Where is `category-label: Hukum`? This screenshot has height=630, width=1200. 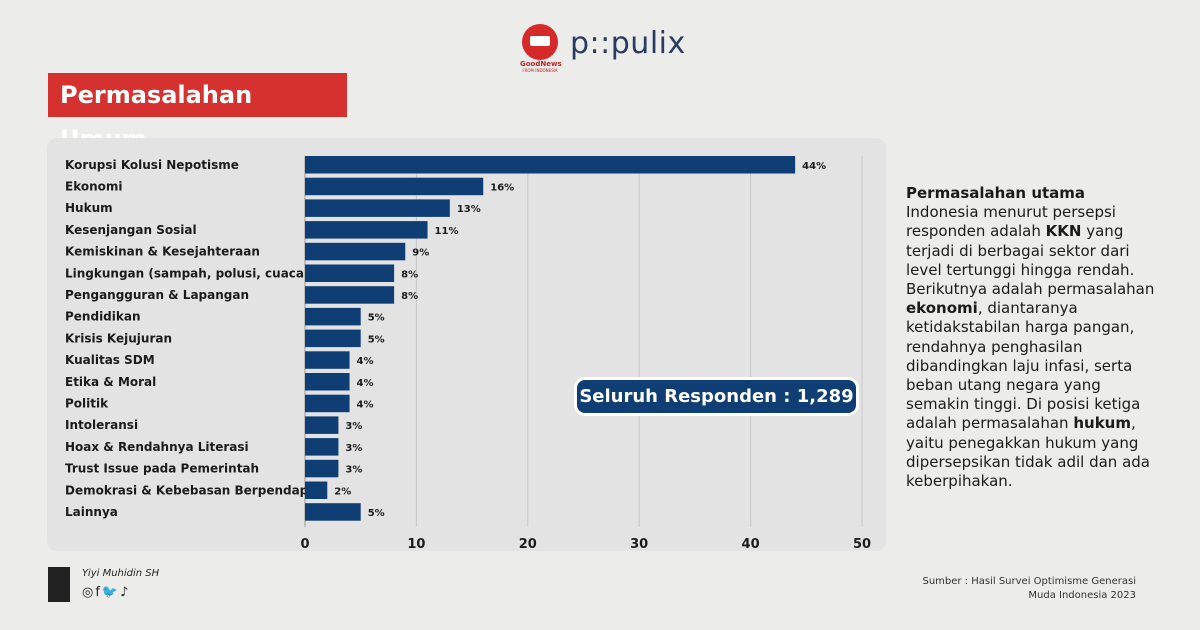
category-label: Hukum is located at coordinates (89, 208).